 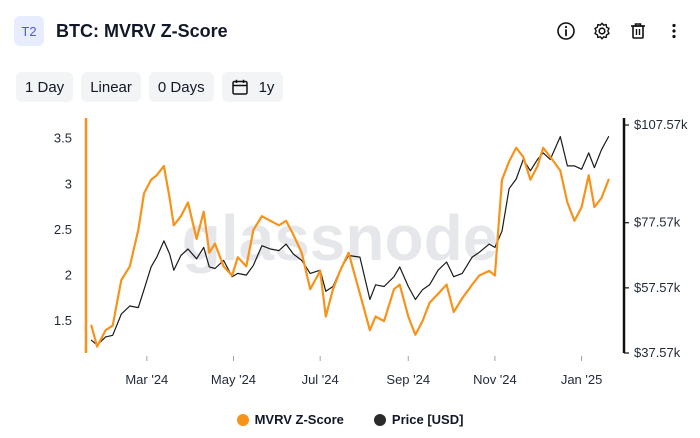 I want to click on x-tick-label: Jan '25, so click(x=582, y=379).